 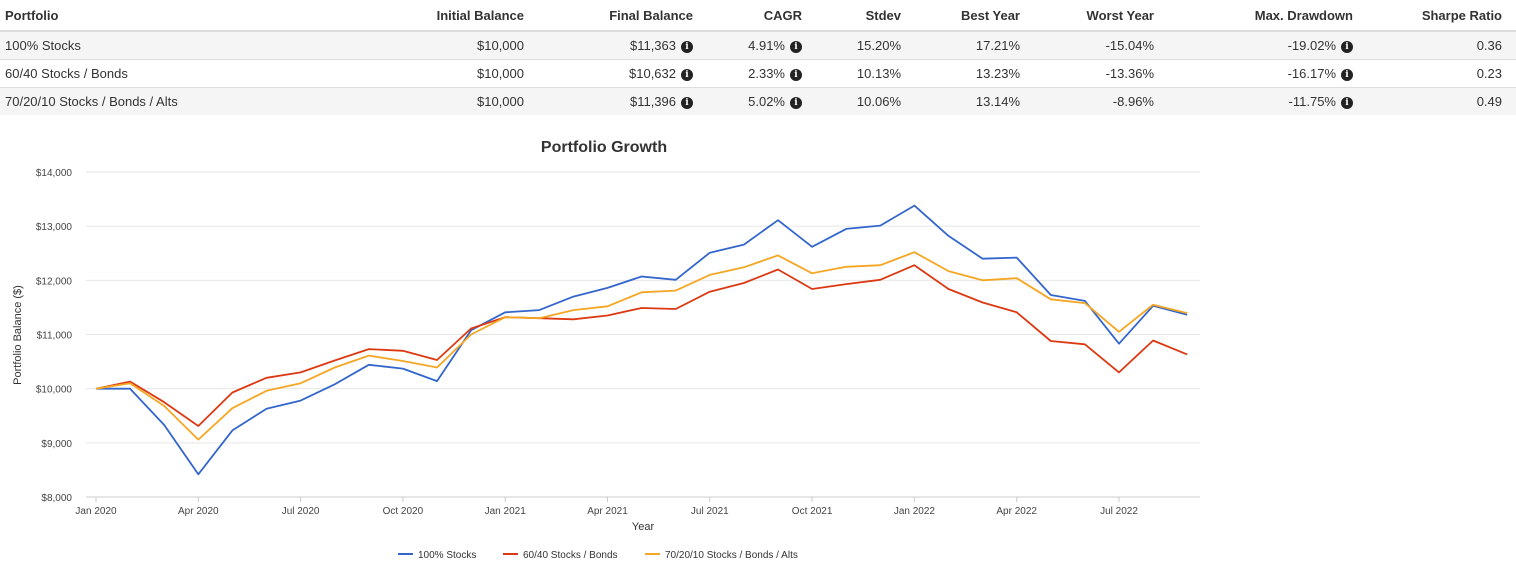 I want to click on y-tick-label: $8,000, so click(x=56, y=498).